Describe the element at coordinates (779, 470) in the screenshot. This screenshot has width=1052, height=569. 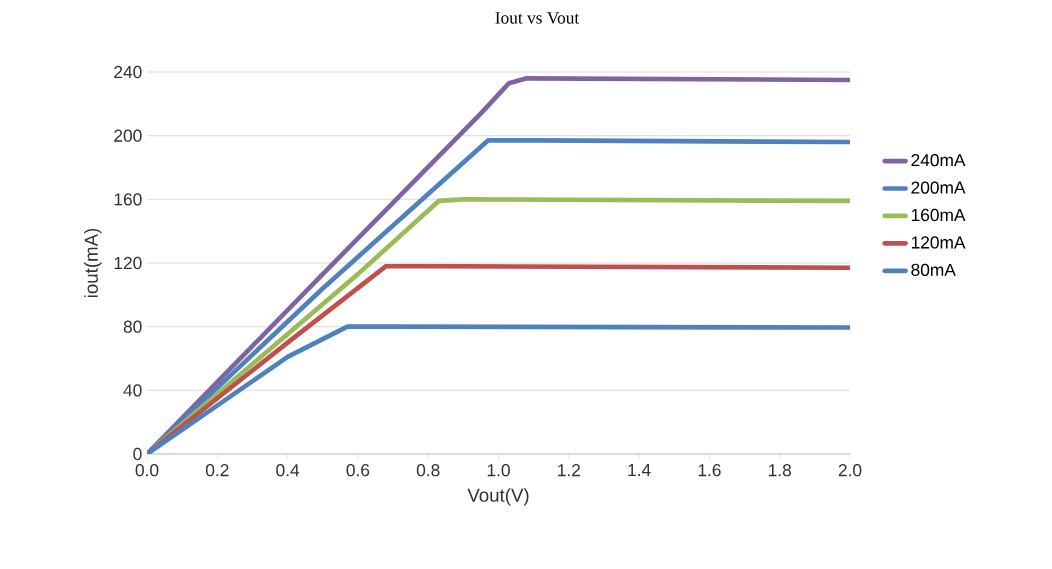
I see `x-tick-label: 1.8` at that location.